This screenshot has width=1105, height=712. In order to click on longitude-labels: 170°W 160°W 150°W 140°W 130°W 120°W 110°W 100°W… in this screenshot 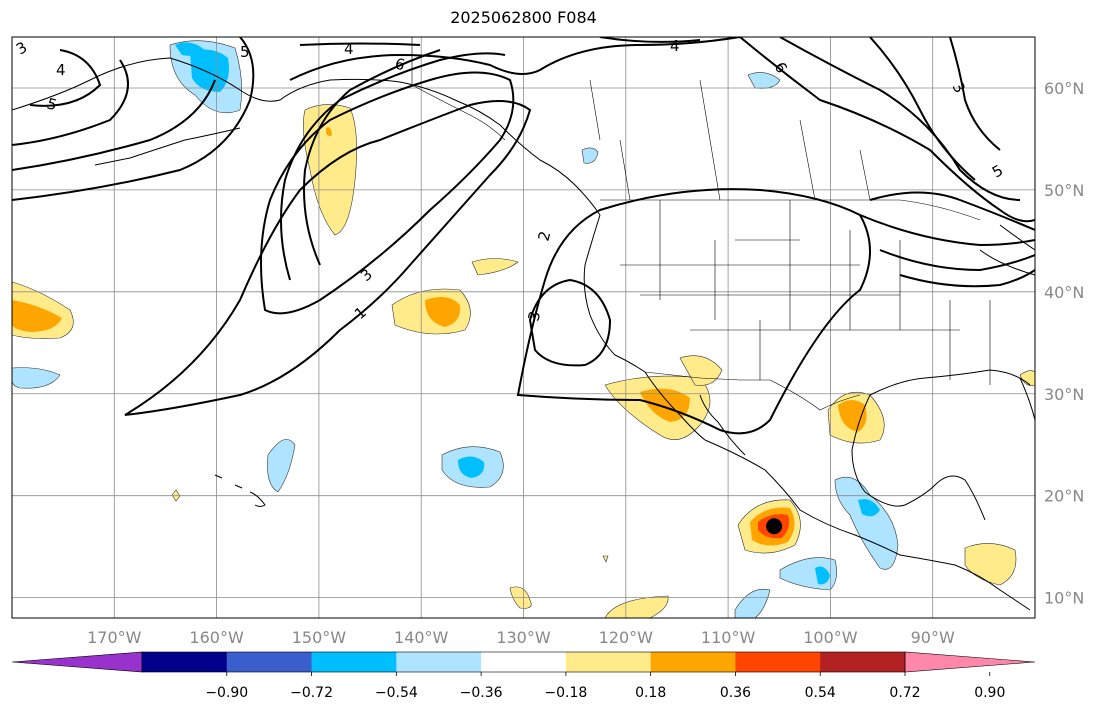, I will do `click(521, 637)`.